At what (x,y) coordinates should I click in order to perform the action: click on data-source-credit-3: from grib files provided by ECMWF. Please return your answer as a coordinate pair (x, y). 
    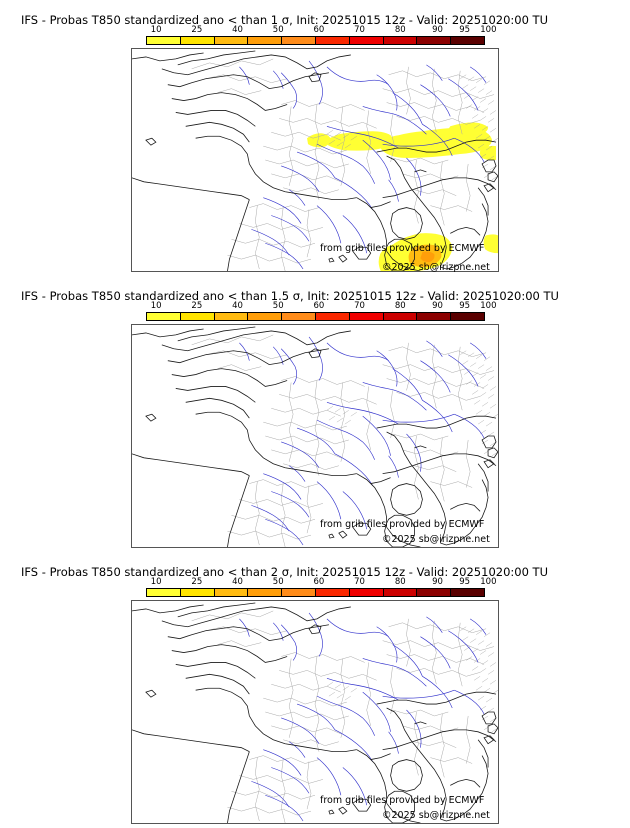
    Looking at the image, I should click on (402, 800).